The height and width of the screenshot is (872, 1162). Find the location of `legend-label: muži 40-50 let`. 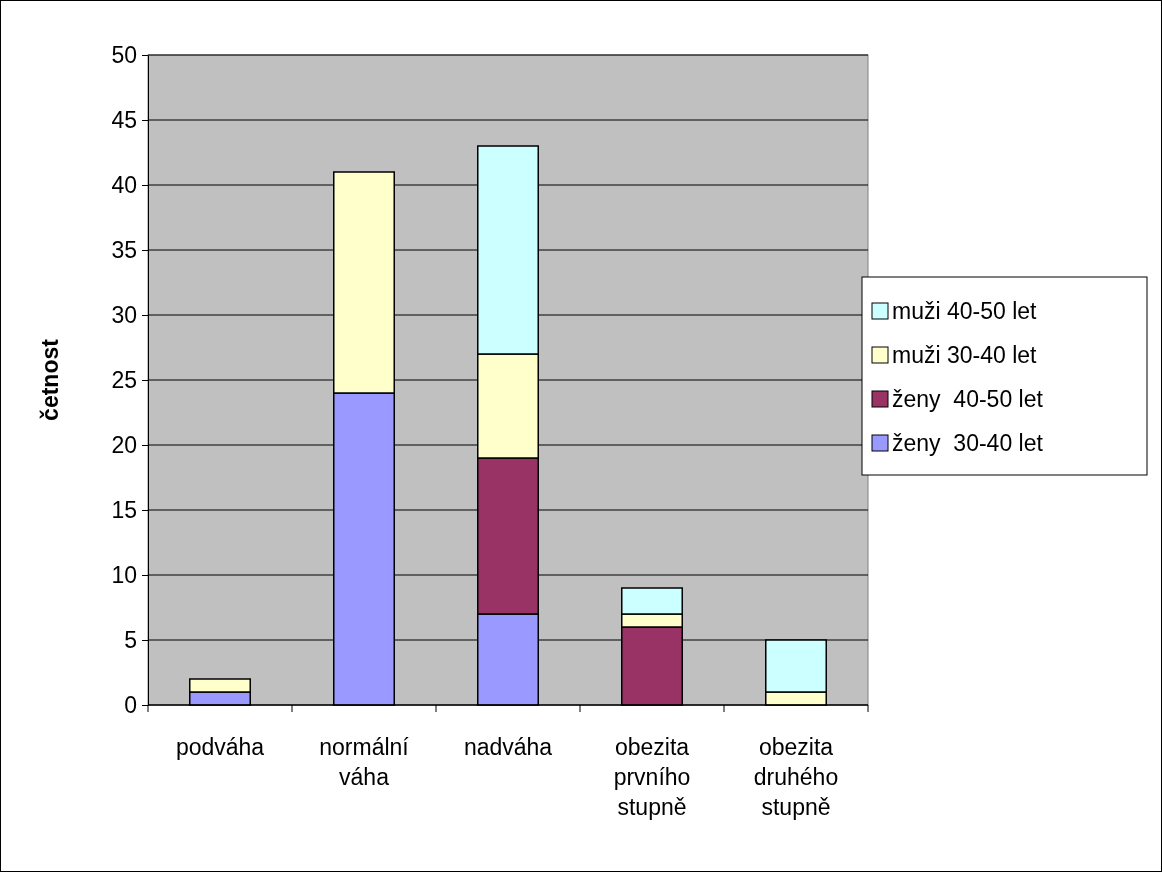

legend-label: muži 40-50 let is located at coordinates (965, 311).